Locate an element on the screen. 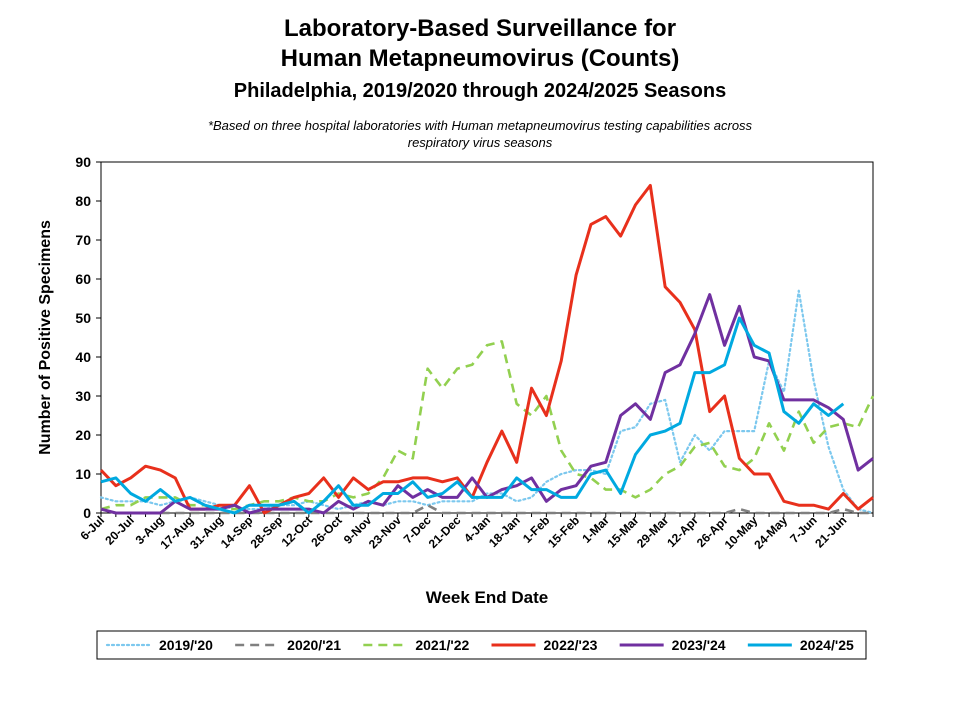 The image size is (960, 720). x-tick-label: 26-Oct is located at coordinates (326, 531).